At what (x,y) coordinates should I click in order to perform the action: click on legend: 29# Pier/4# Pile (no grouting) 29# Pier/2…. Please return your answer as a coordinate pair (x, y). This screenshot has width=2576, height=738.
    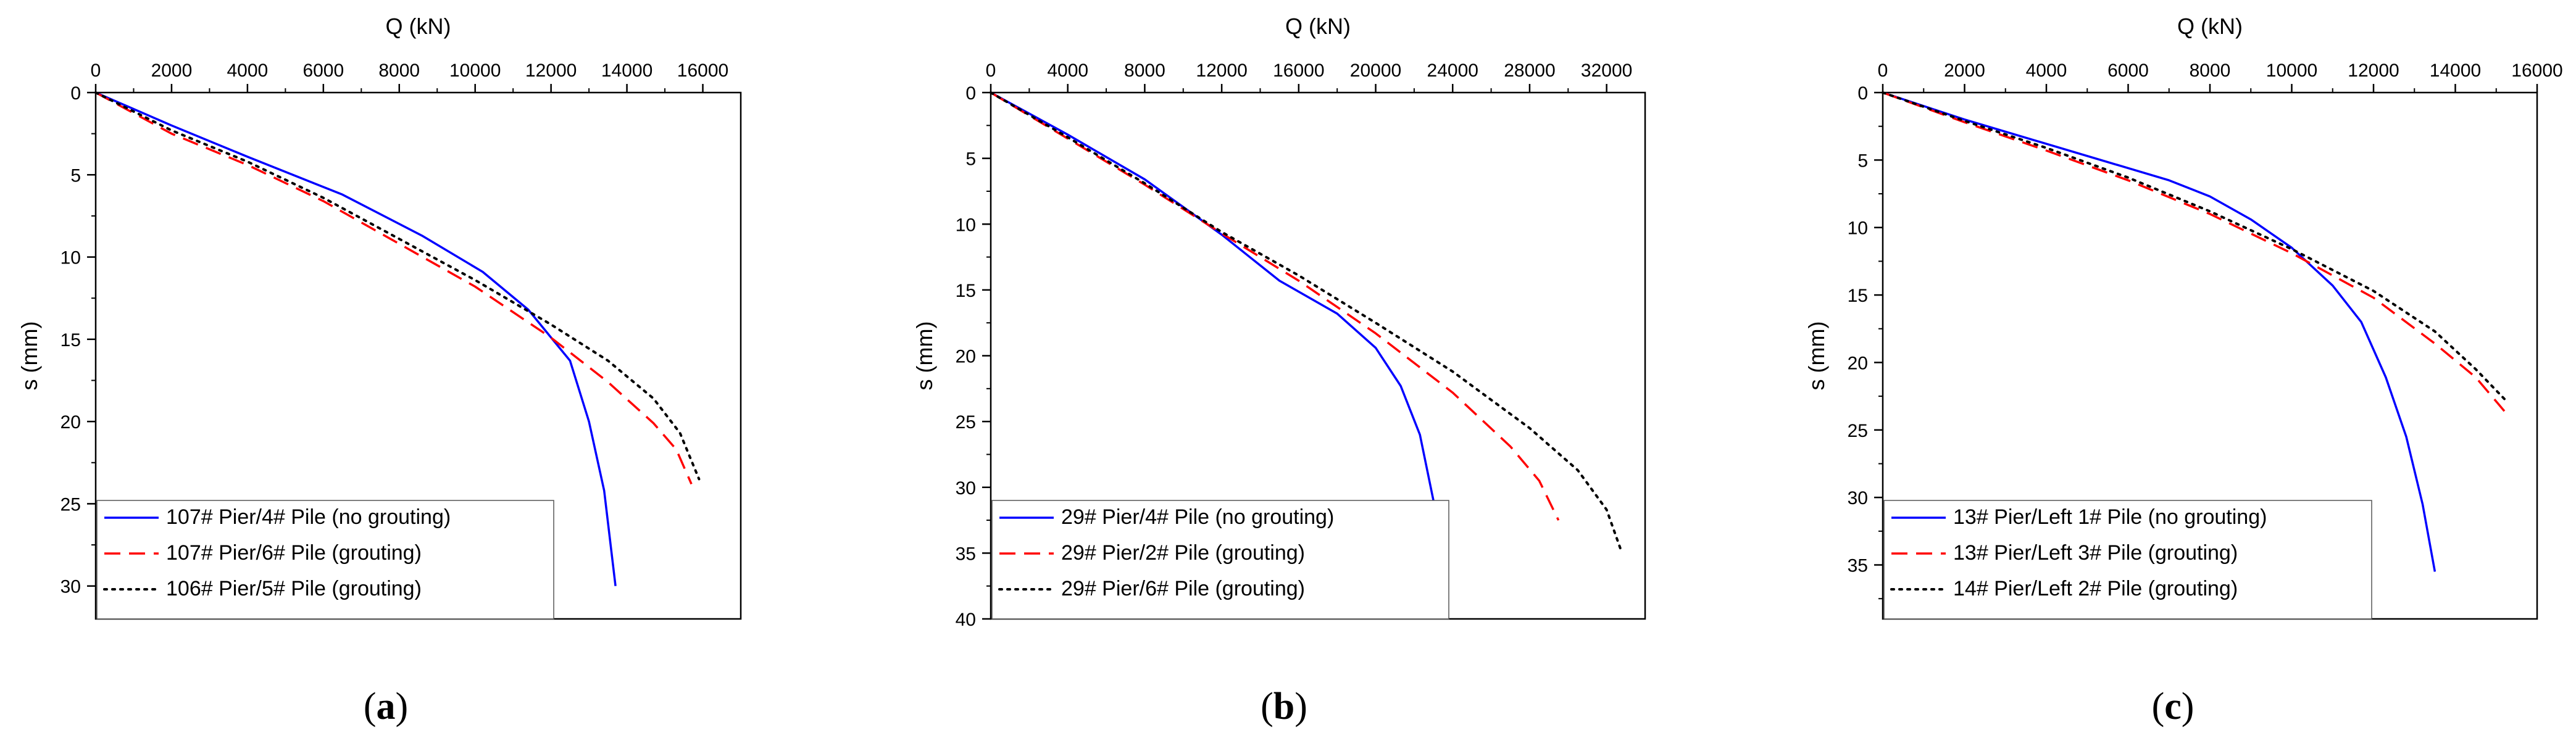
    Looking at the image, I should click on (1220, 560).